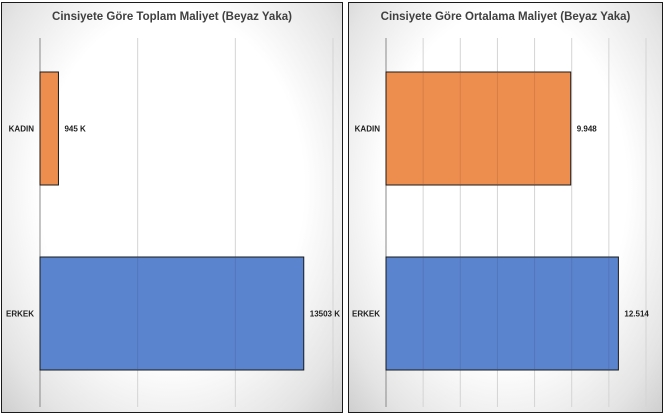  What do you see at coordinates (587, 129) in the screenshot?
I see `data-label: 9.948` at bounding box center [587, 129].